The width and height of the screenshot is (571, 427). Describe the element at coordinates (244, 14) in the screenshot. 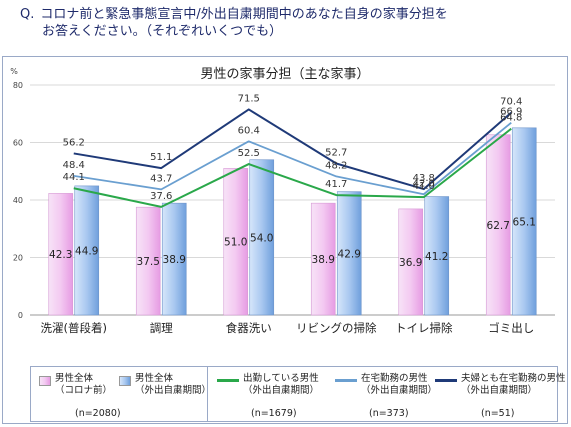

I see `question-line-1: コロナ前と緊急事態宣言中/外出自粛期間中のあなた自身の家事分担を` at that location.